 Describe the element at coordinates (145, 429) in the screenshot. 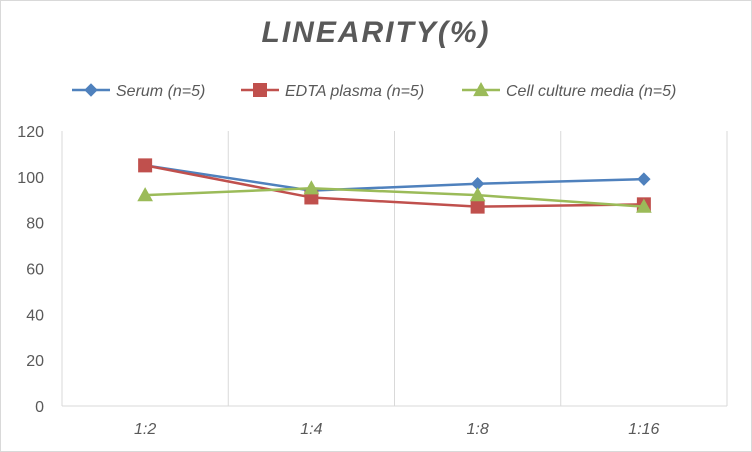

I see `x-tick-label: 1:2` at that location.